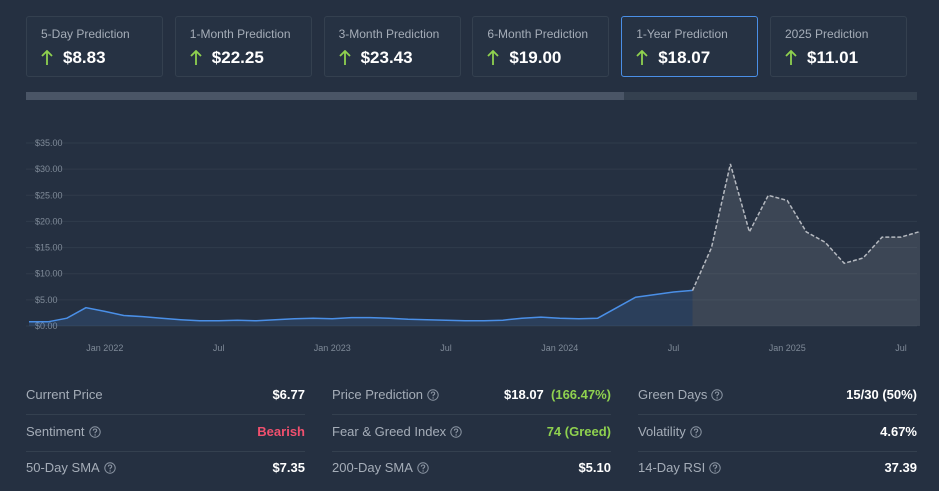  Describe the element at coordinates (838, 46) in the screenshot. I see `prediction-card: 2025 Prediction $11.01` at that location.